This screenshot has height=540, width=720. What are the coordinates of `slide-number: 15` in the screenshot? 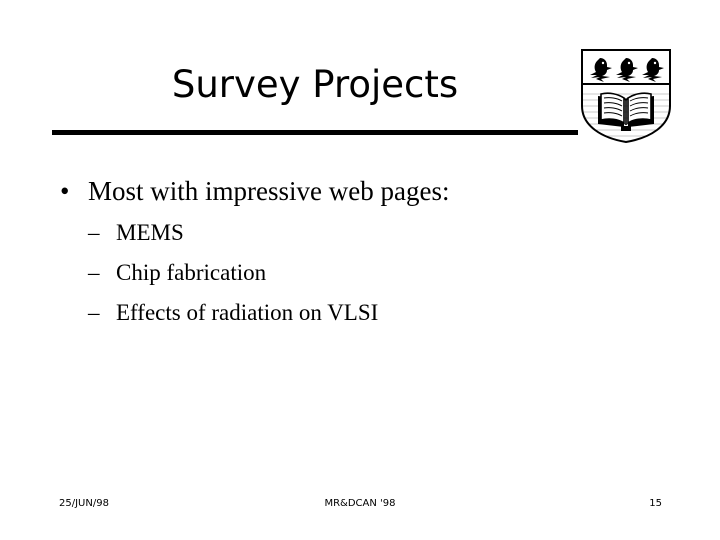 It's located at (655, 503).